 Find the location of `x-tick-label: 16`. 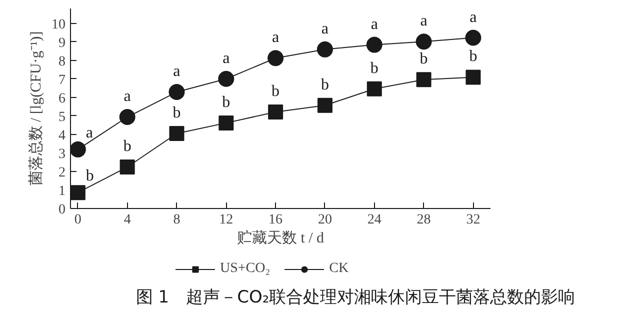

x-tick-label: 16 is located at coordinates (275, 220).